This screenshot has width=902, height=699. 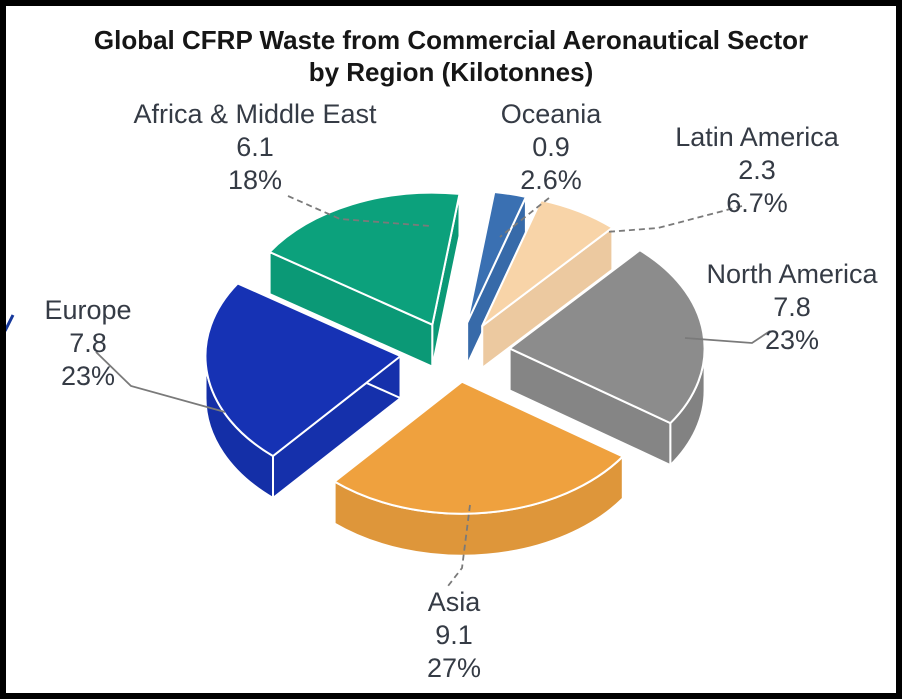 I want to click on slice-value: 9.1, so click(x=454, y=635).